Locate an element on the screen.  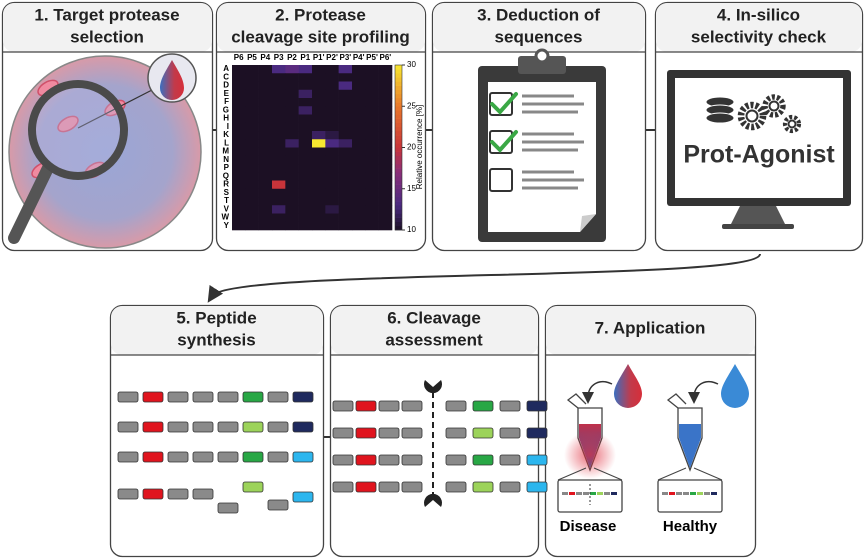
tube-liquid is located at coordinates (690, 446).